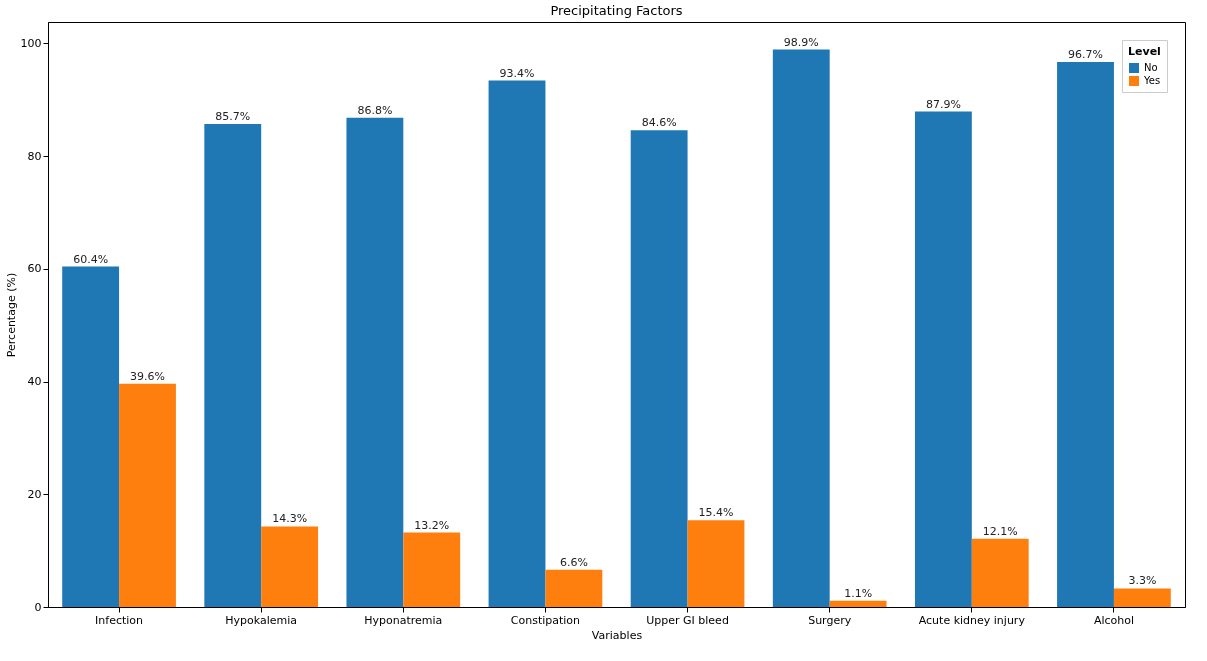 Image resolution: width=1207 pixels, height=661 pixels. I want to click on data-label: 93.4%, so click(517, 73).